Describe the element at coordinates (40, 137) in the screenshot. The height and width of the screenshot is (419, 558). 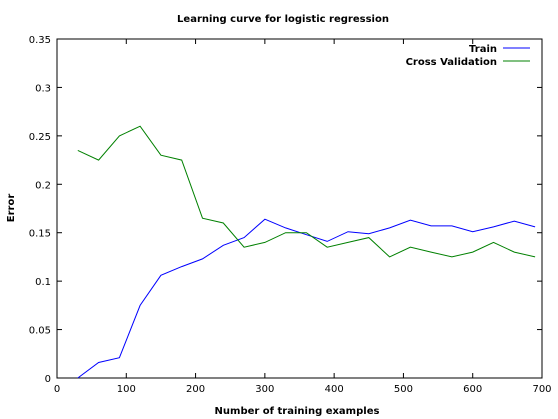
I see `y-tick-label: 0.25` at that location.